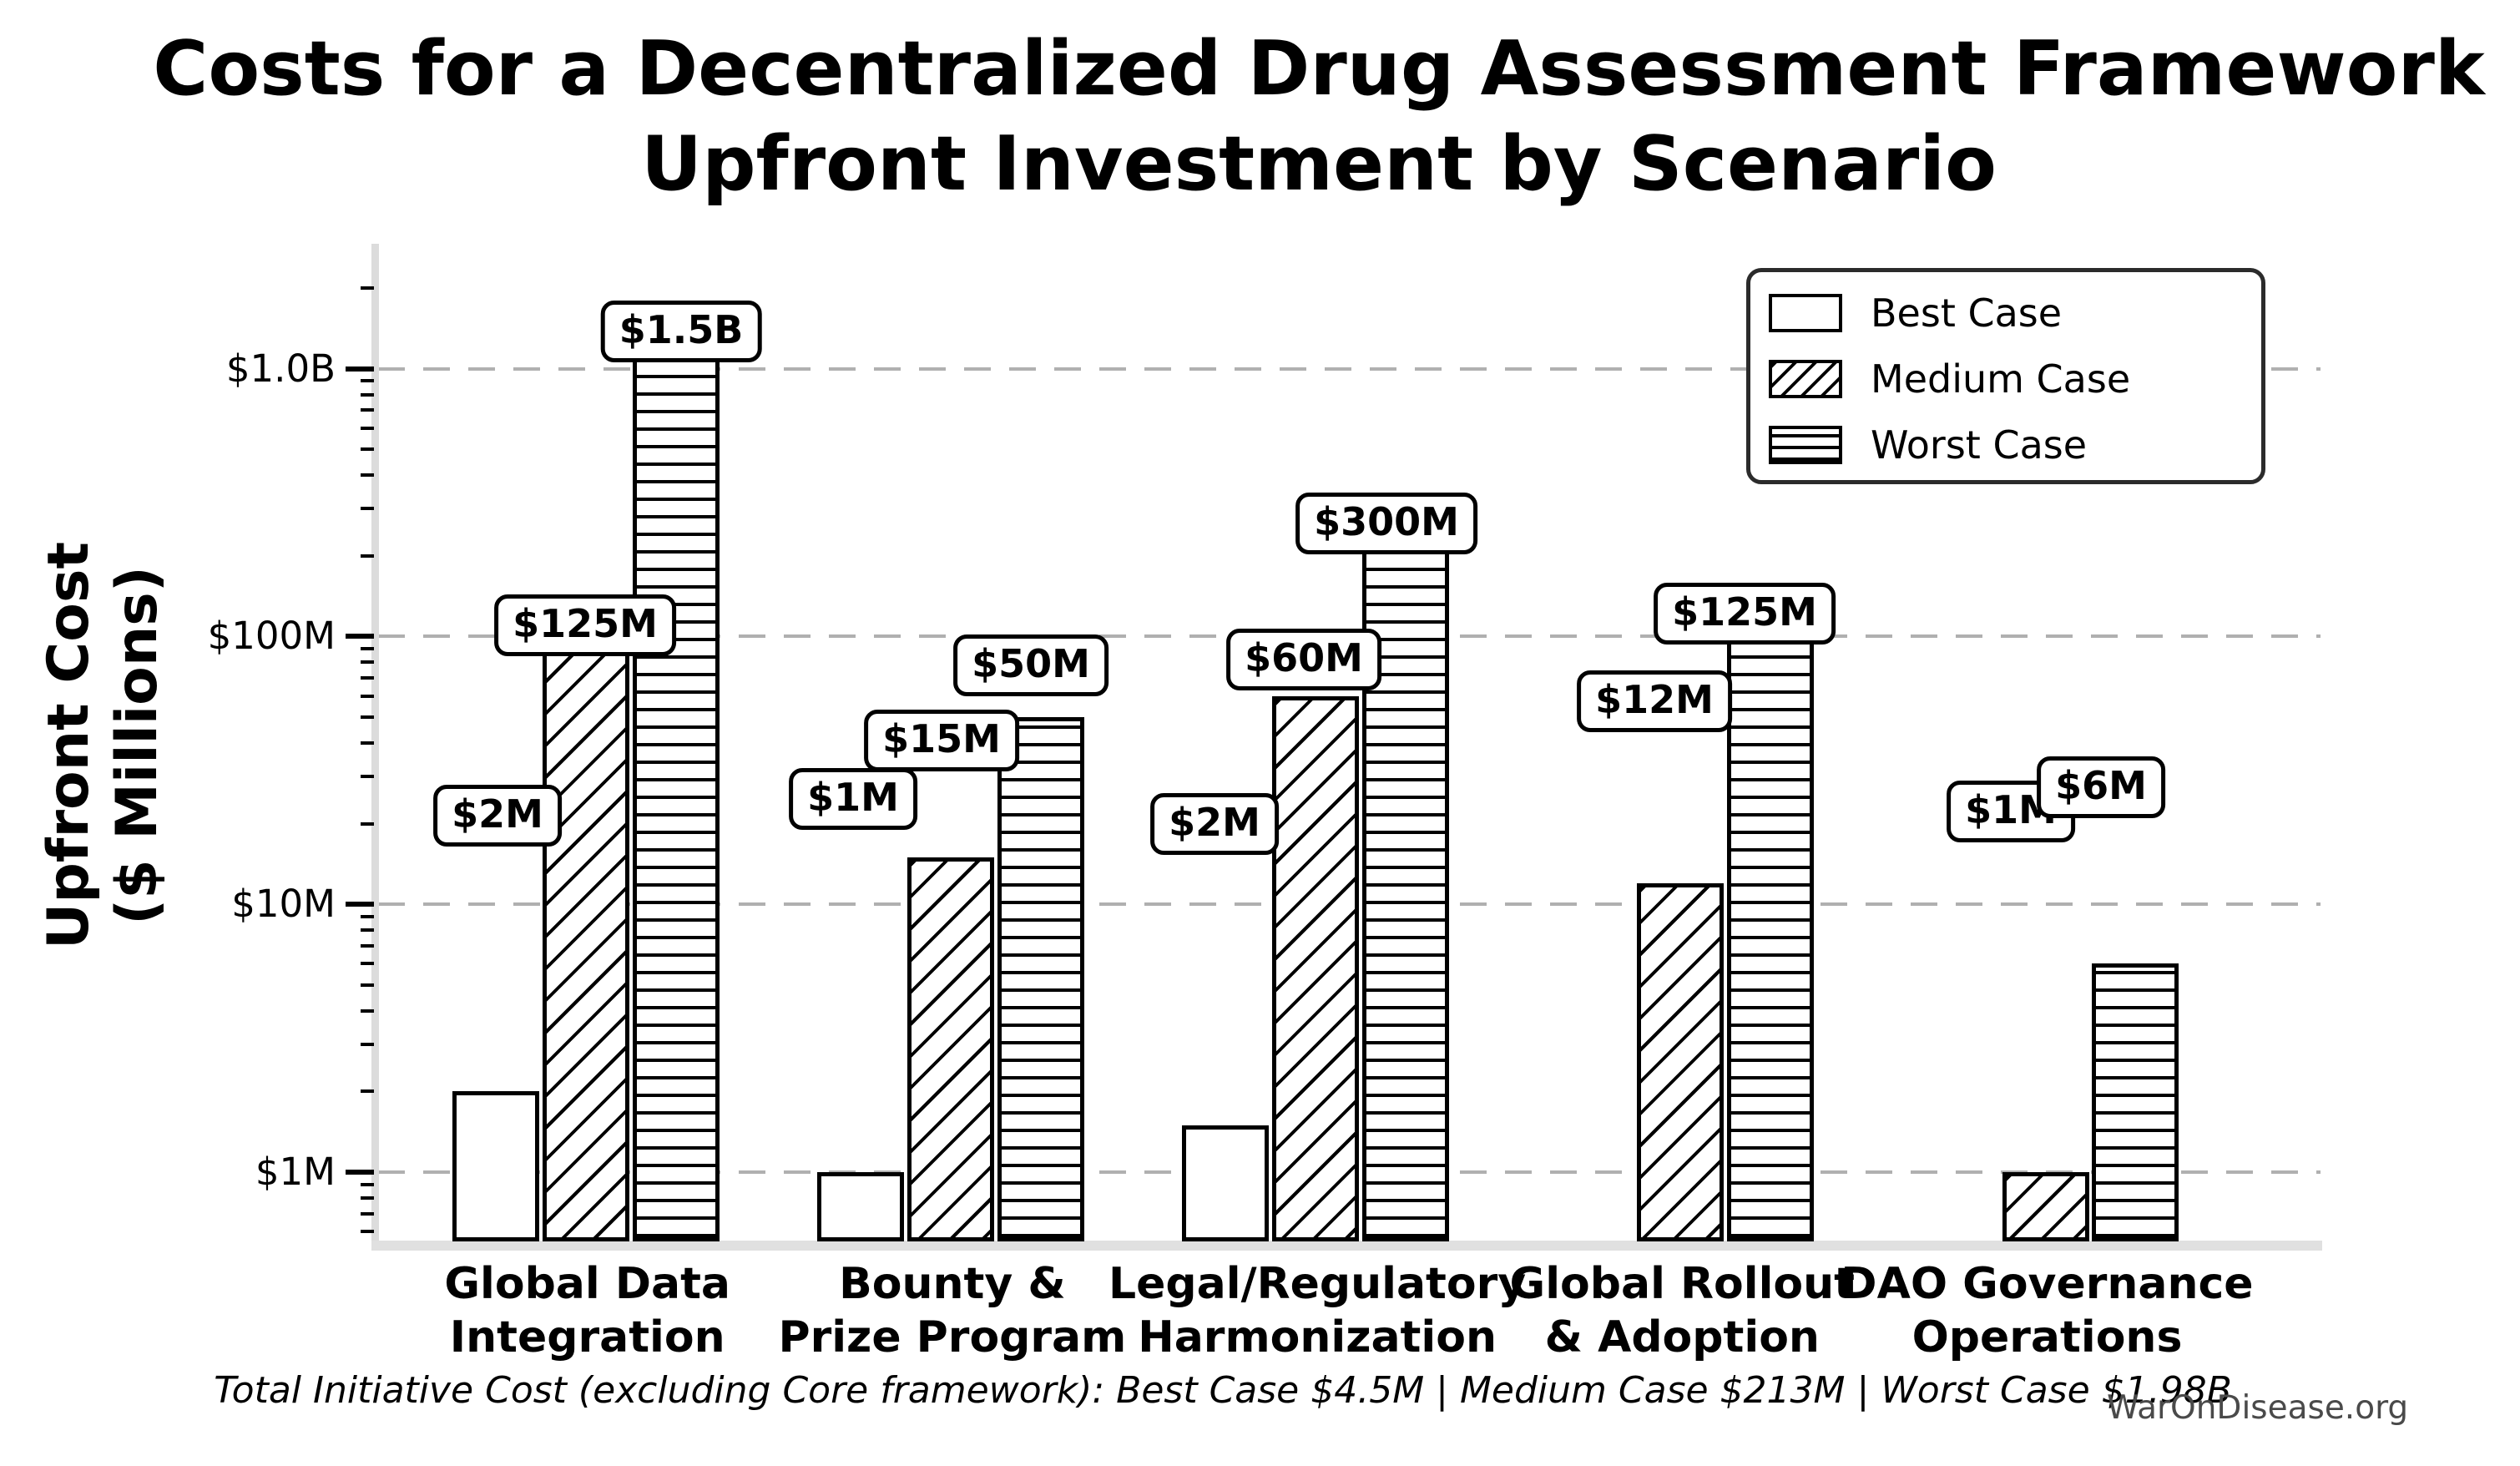 The image size is (2520, 1466). Describe the element at coordinates (2047, 1337) in the screenshot. I see `x-category-label-line: Operations` at that location.